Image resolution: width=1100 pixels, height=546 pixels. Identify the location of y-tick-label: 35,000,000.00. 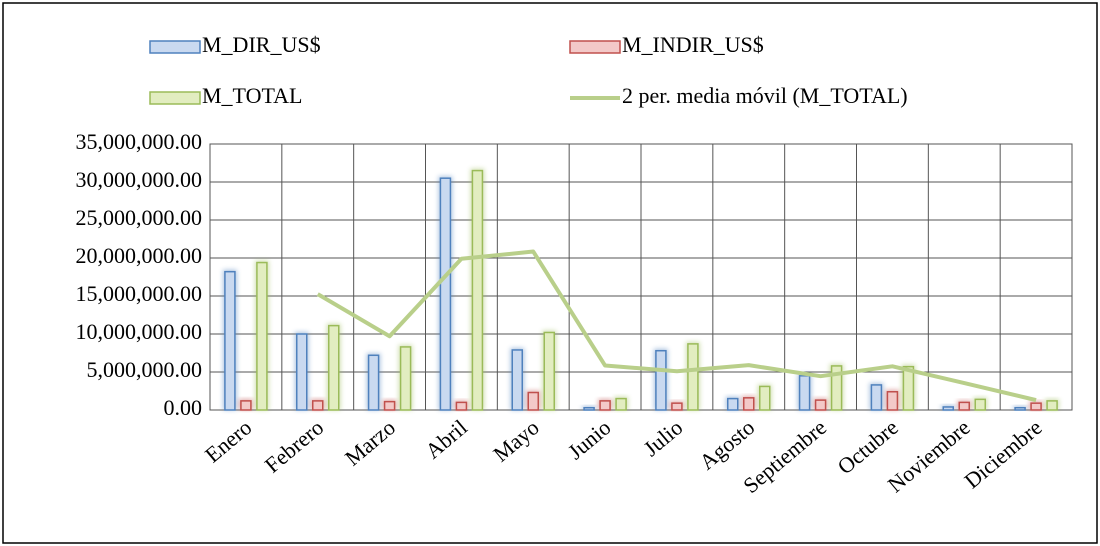
(139, 141).